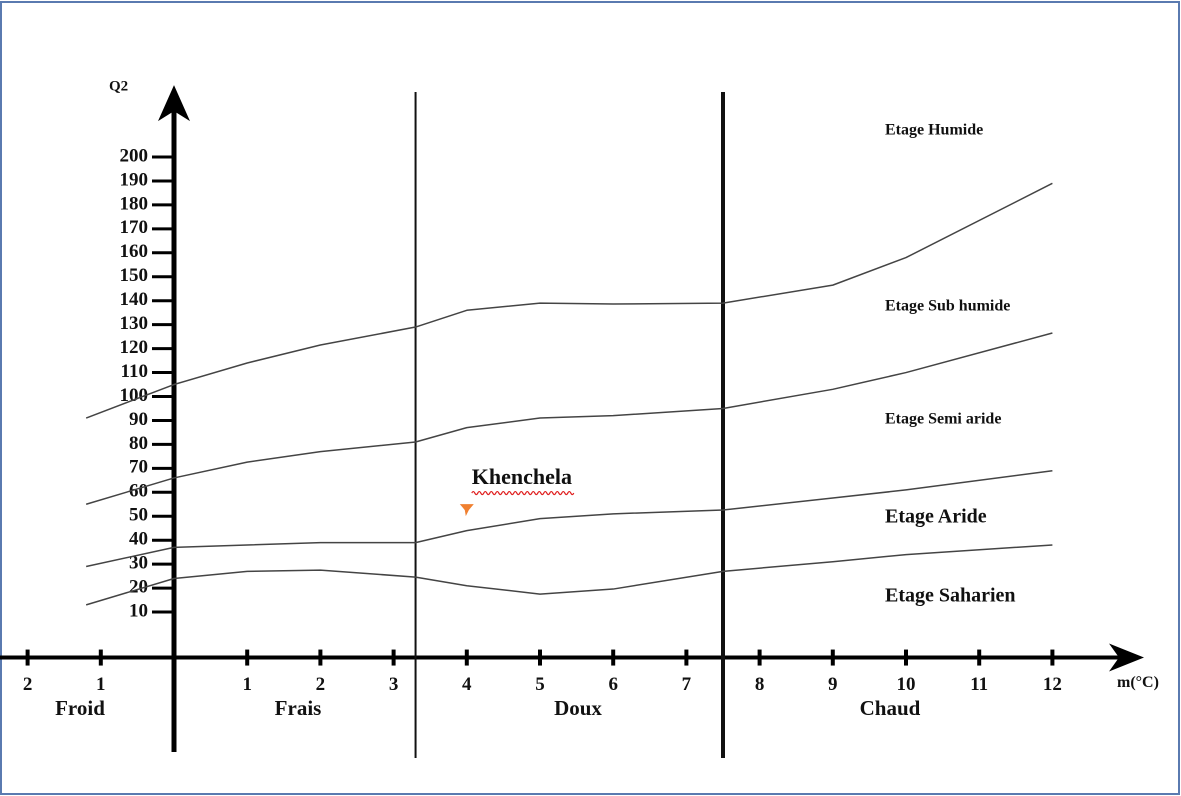 This screenshot has width=1181, height=796. Describe the element at coordinates (174, 103) in the screenshot. I see `y-axis-arrow` at that location.